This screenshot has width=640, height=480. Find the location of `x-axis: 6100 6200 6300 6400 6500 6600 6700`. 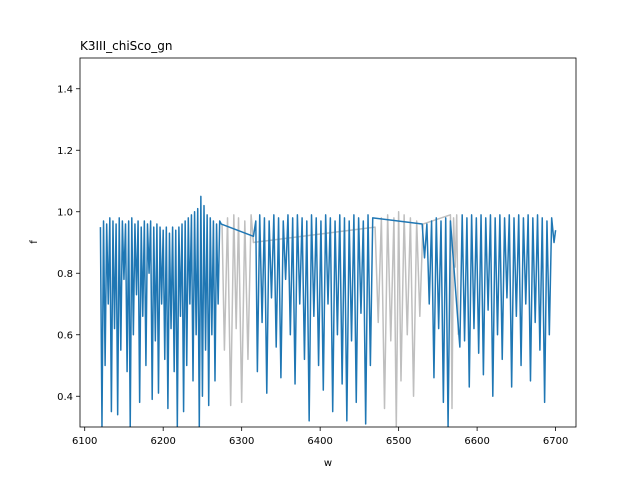

x-axis: 6100 6200 6300 6400 6500 6600 6700 is located at coordinates (320, 437).